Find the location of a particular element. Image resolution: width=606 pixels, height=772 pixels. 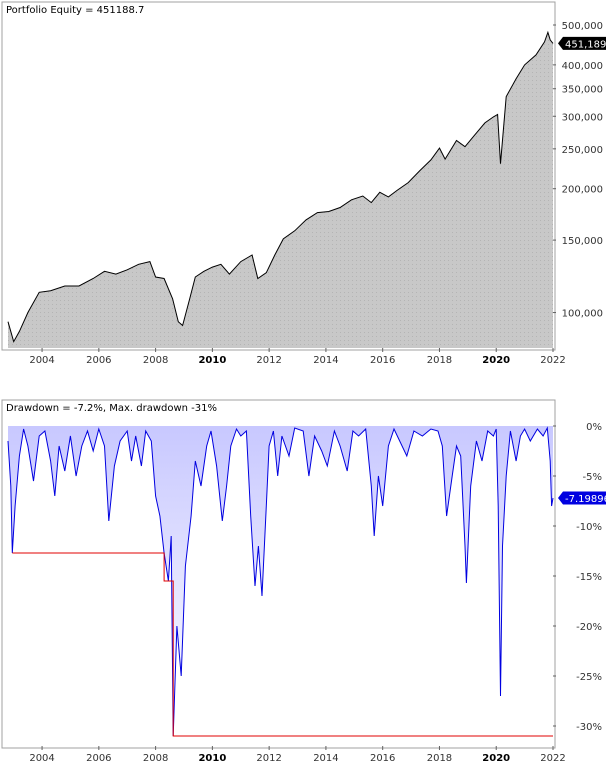

equity-current-value-badge: 451,189 is located at coordinates (582, 43).